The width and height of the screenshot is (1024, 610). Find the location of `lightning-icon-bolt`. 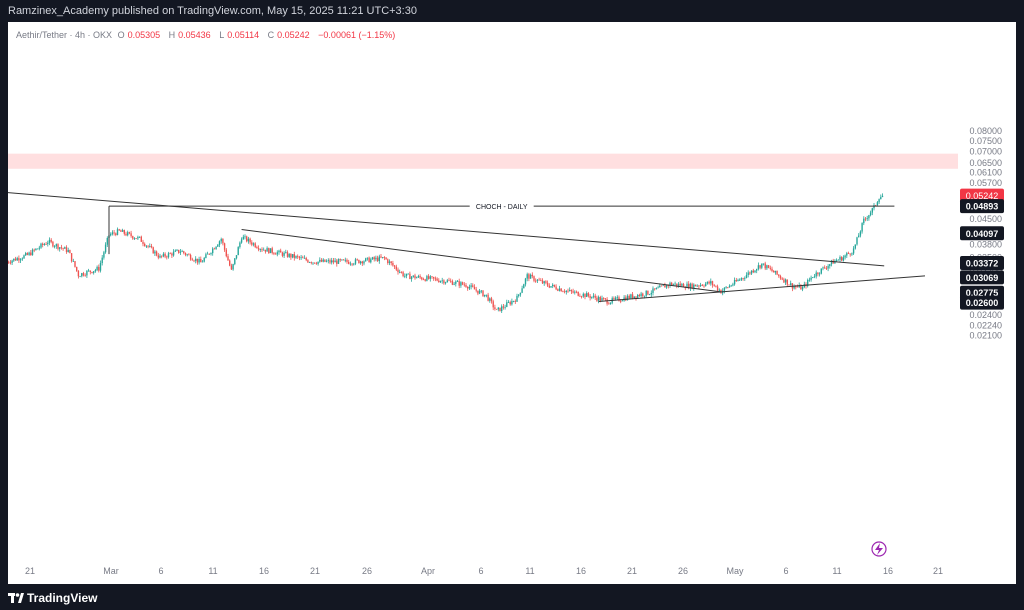

lightning-icon-bolt is located at coordinates (879, 549).